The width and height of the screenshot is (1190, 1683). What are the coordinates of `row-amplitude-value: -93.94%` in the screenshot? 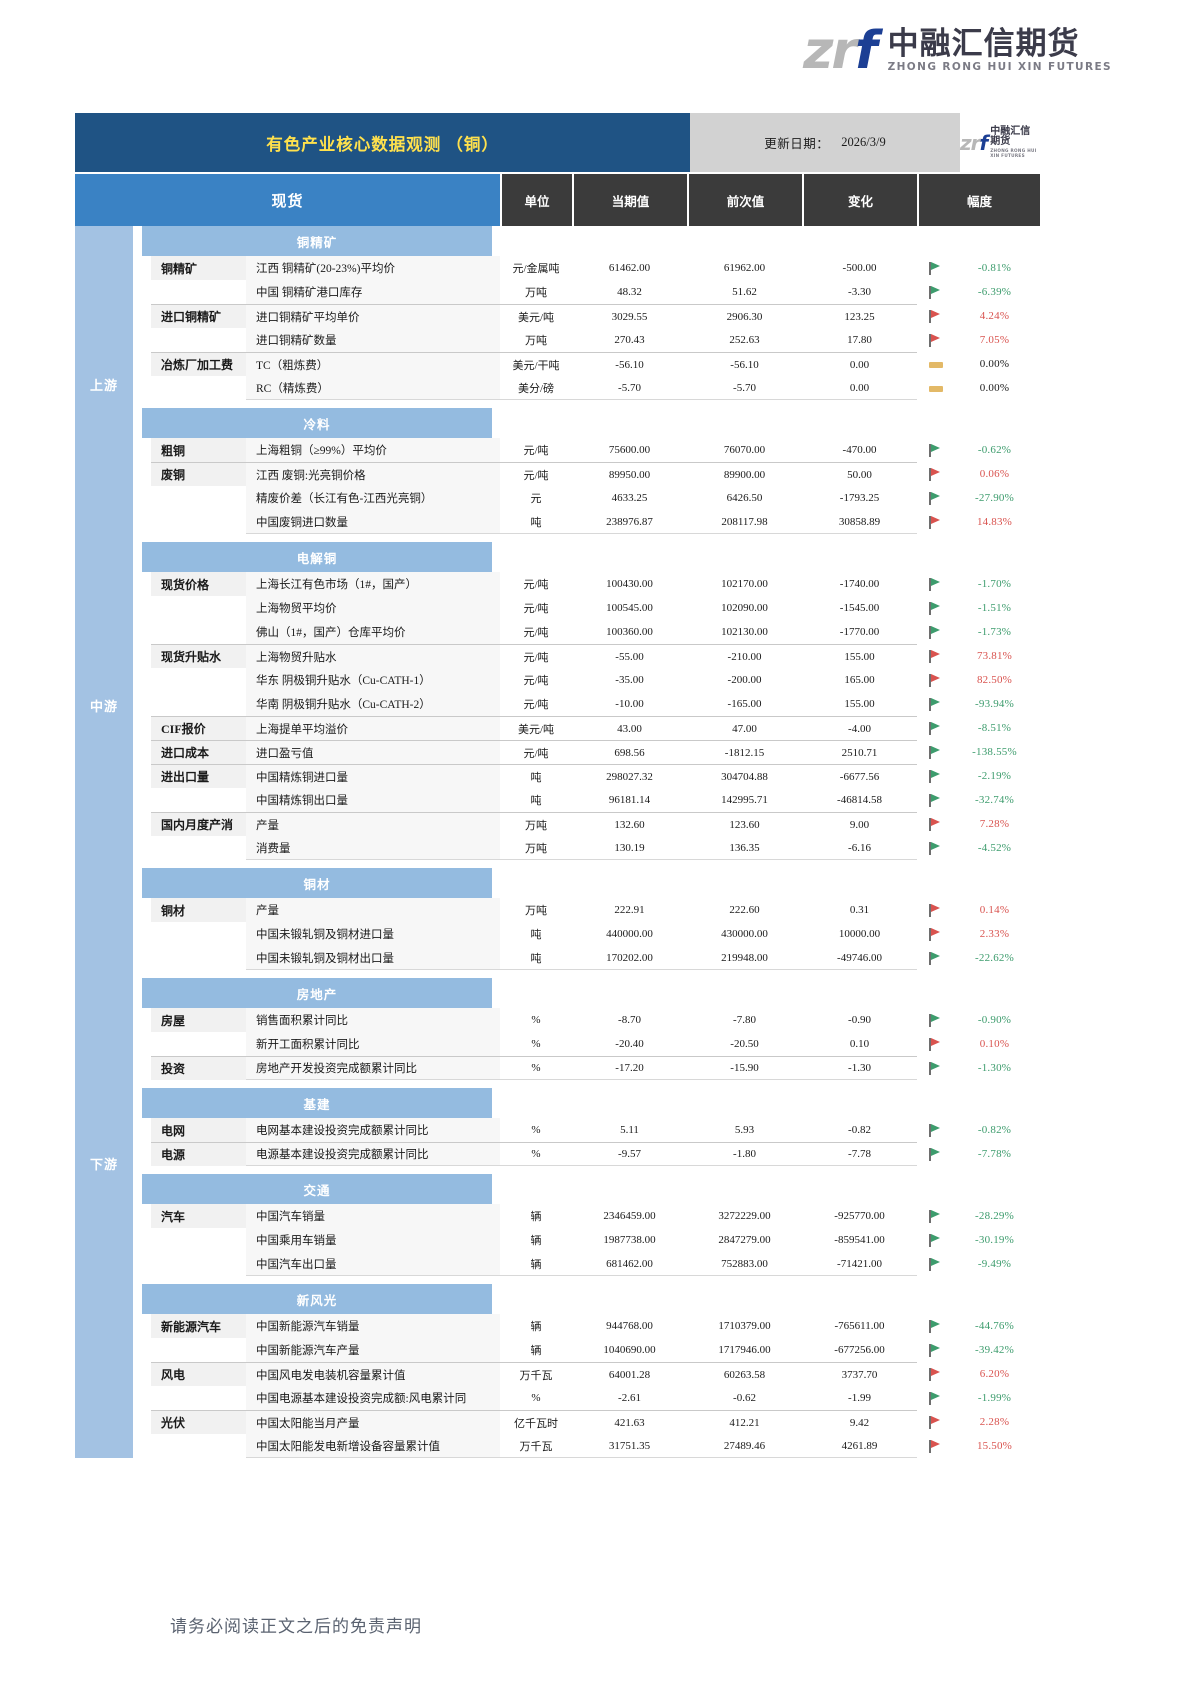 It's located at (994, 704).